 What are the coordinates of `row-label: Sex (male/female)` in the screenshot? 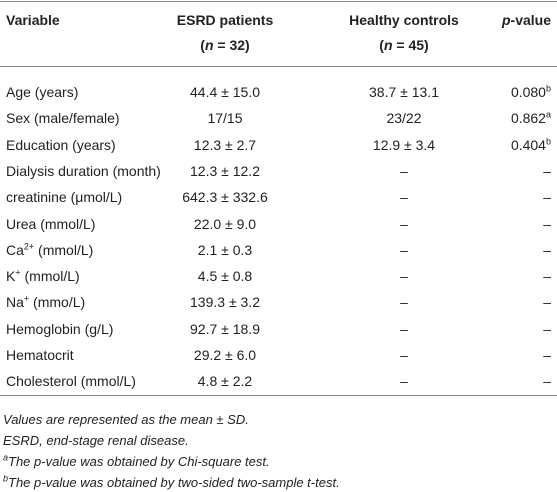 It's located at (63, 118).